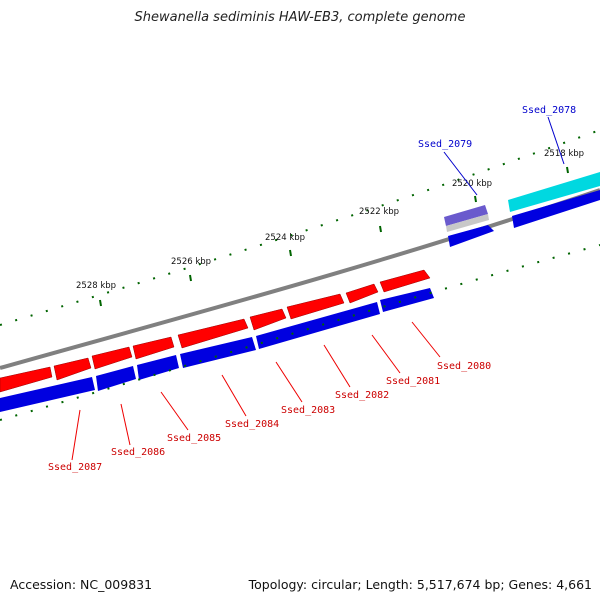 The image size is (600, 600). What do you see at coordinates (504, 156) in the screenshot?
I see `blue-leader-lines` at bounding box center [504, 156].